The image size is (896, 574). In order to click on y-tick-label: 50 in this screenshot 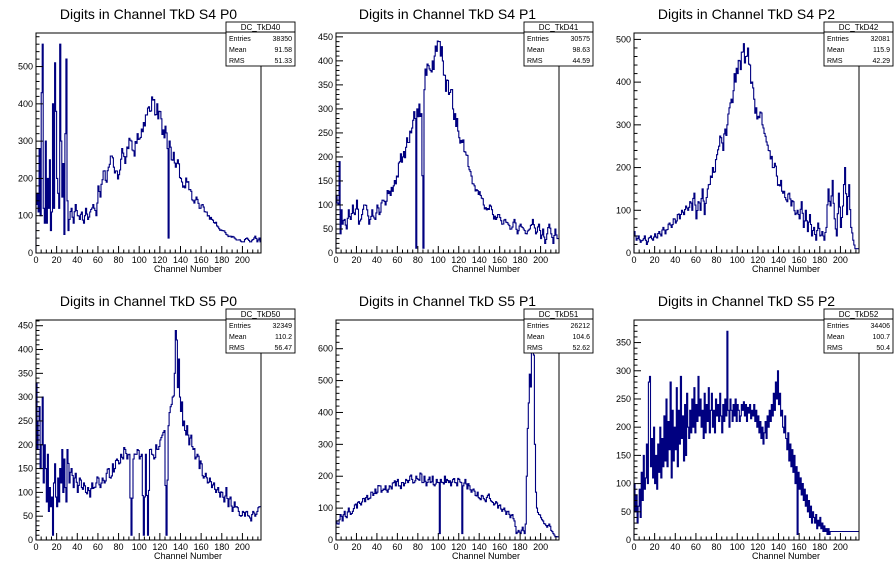, I will do `click(328, 229)`.